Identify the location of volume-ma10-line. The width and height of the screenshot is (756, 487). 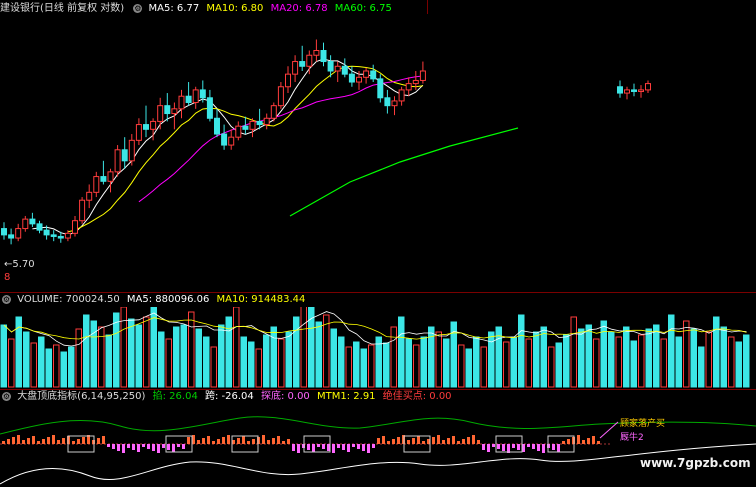
(375, 328).